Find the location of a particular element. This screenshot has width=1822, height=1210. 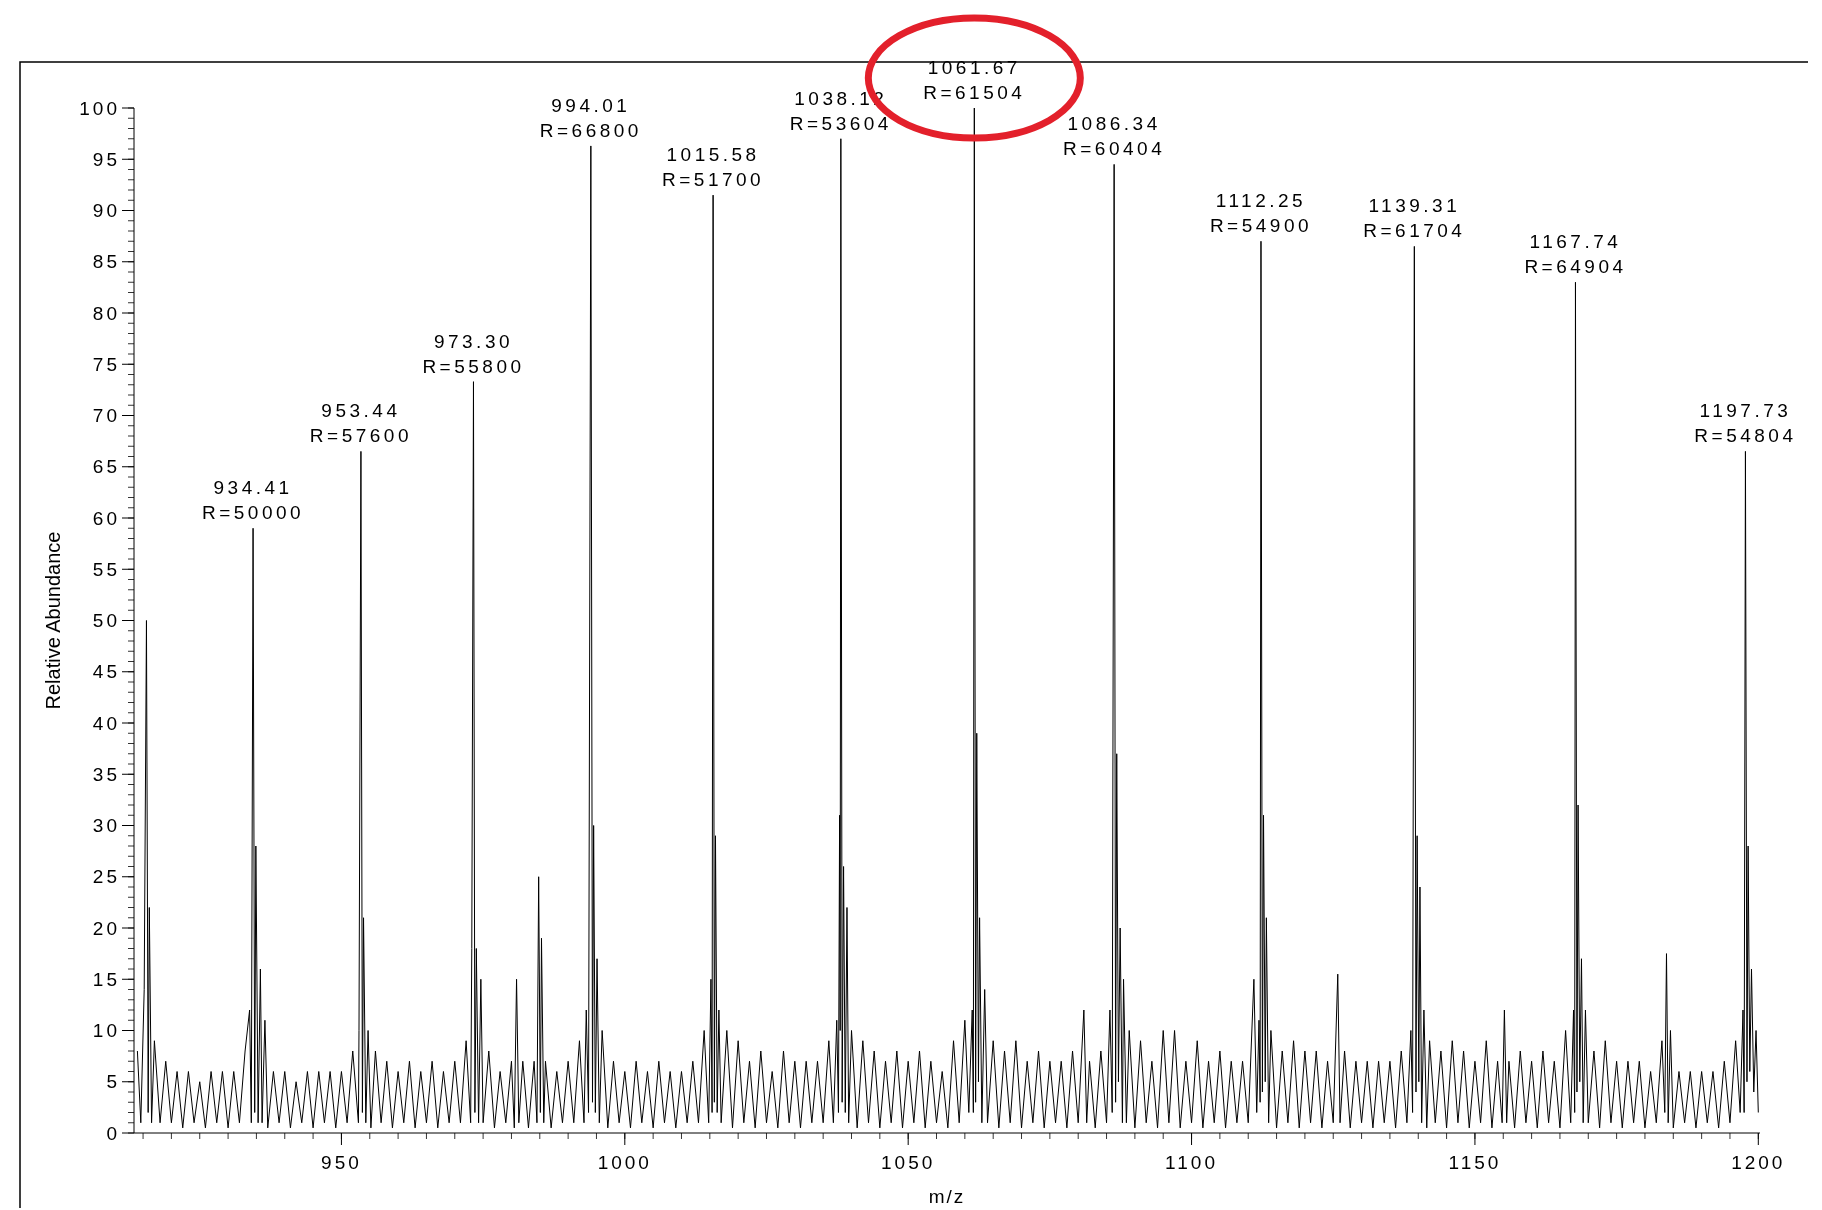

y-tick-label: 50 is located at coordinates (106, 621).